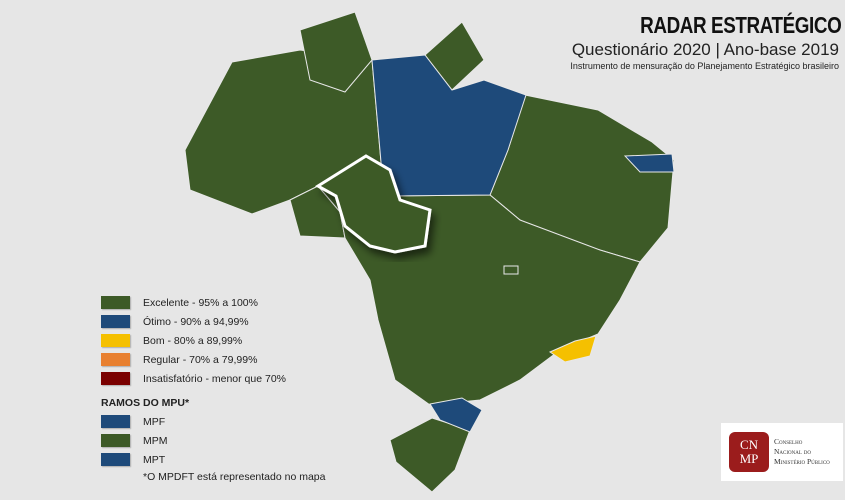  Describe the element at coordinates (200, 359) in the screenshot. I see `legend-label: Regular - 70% a 79,99%` at that location.